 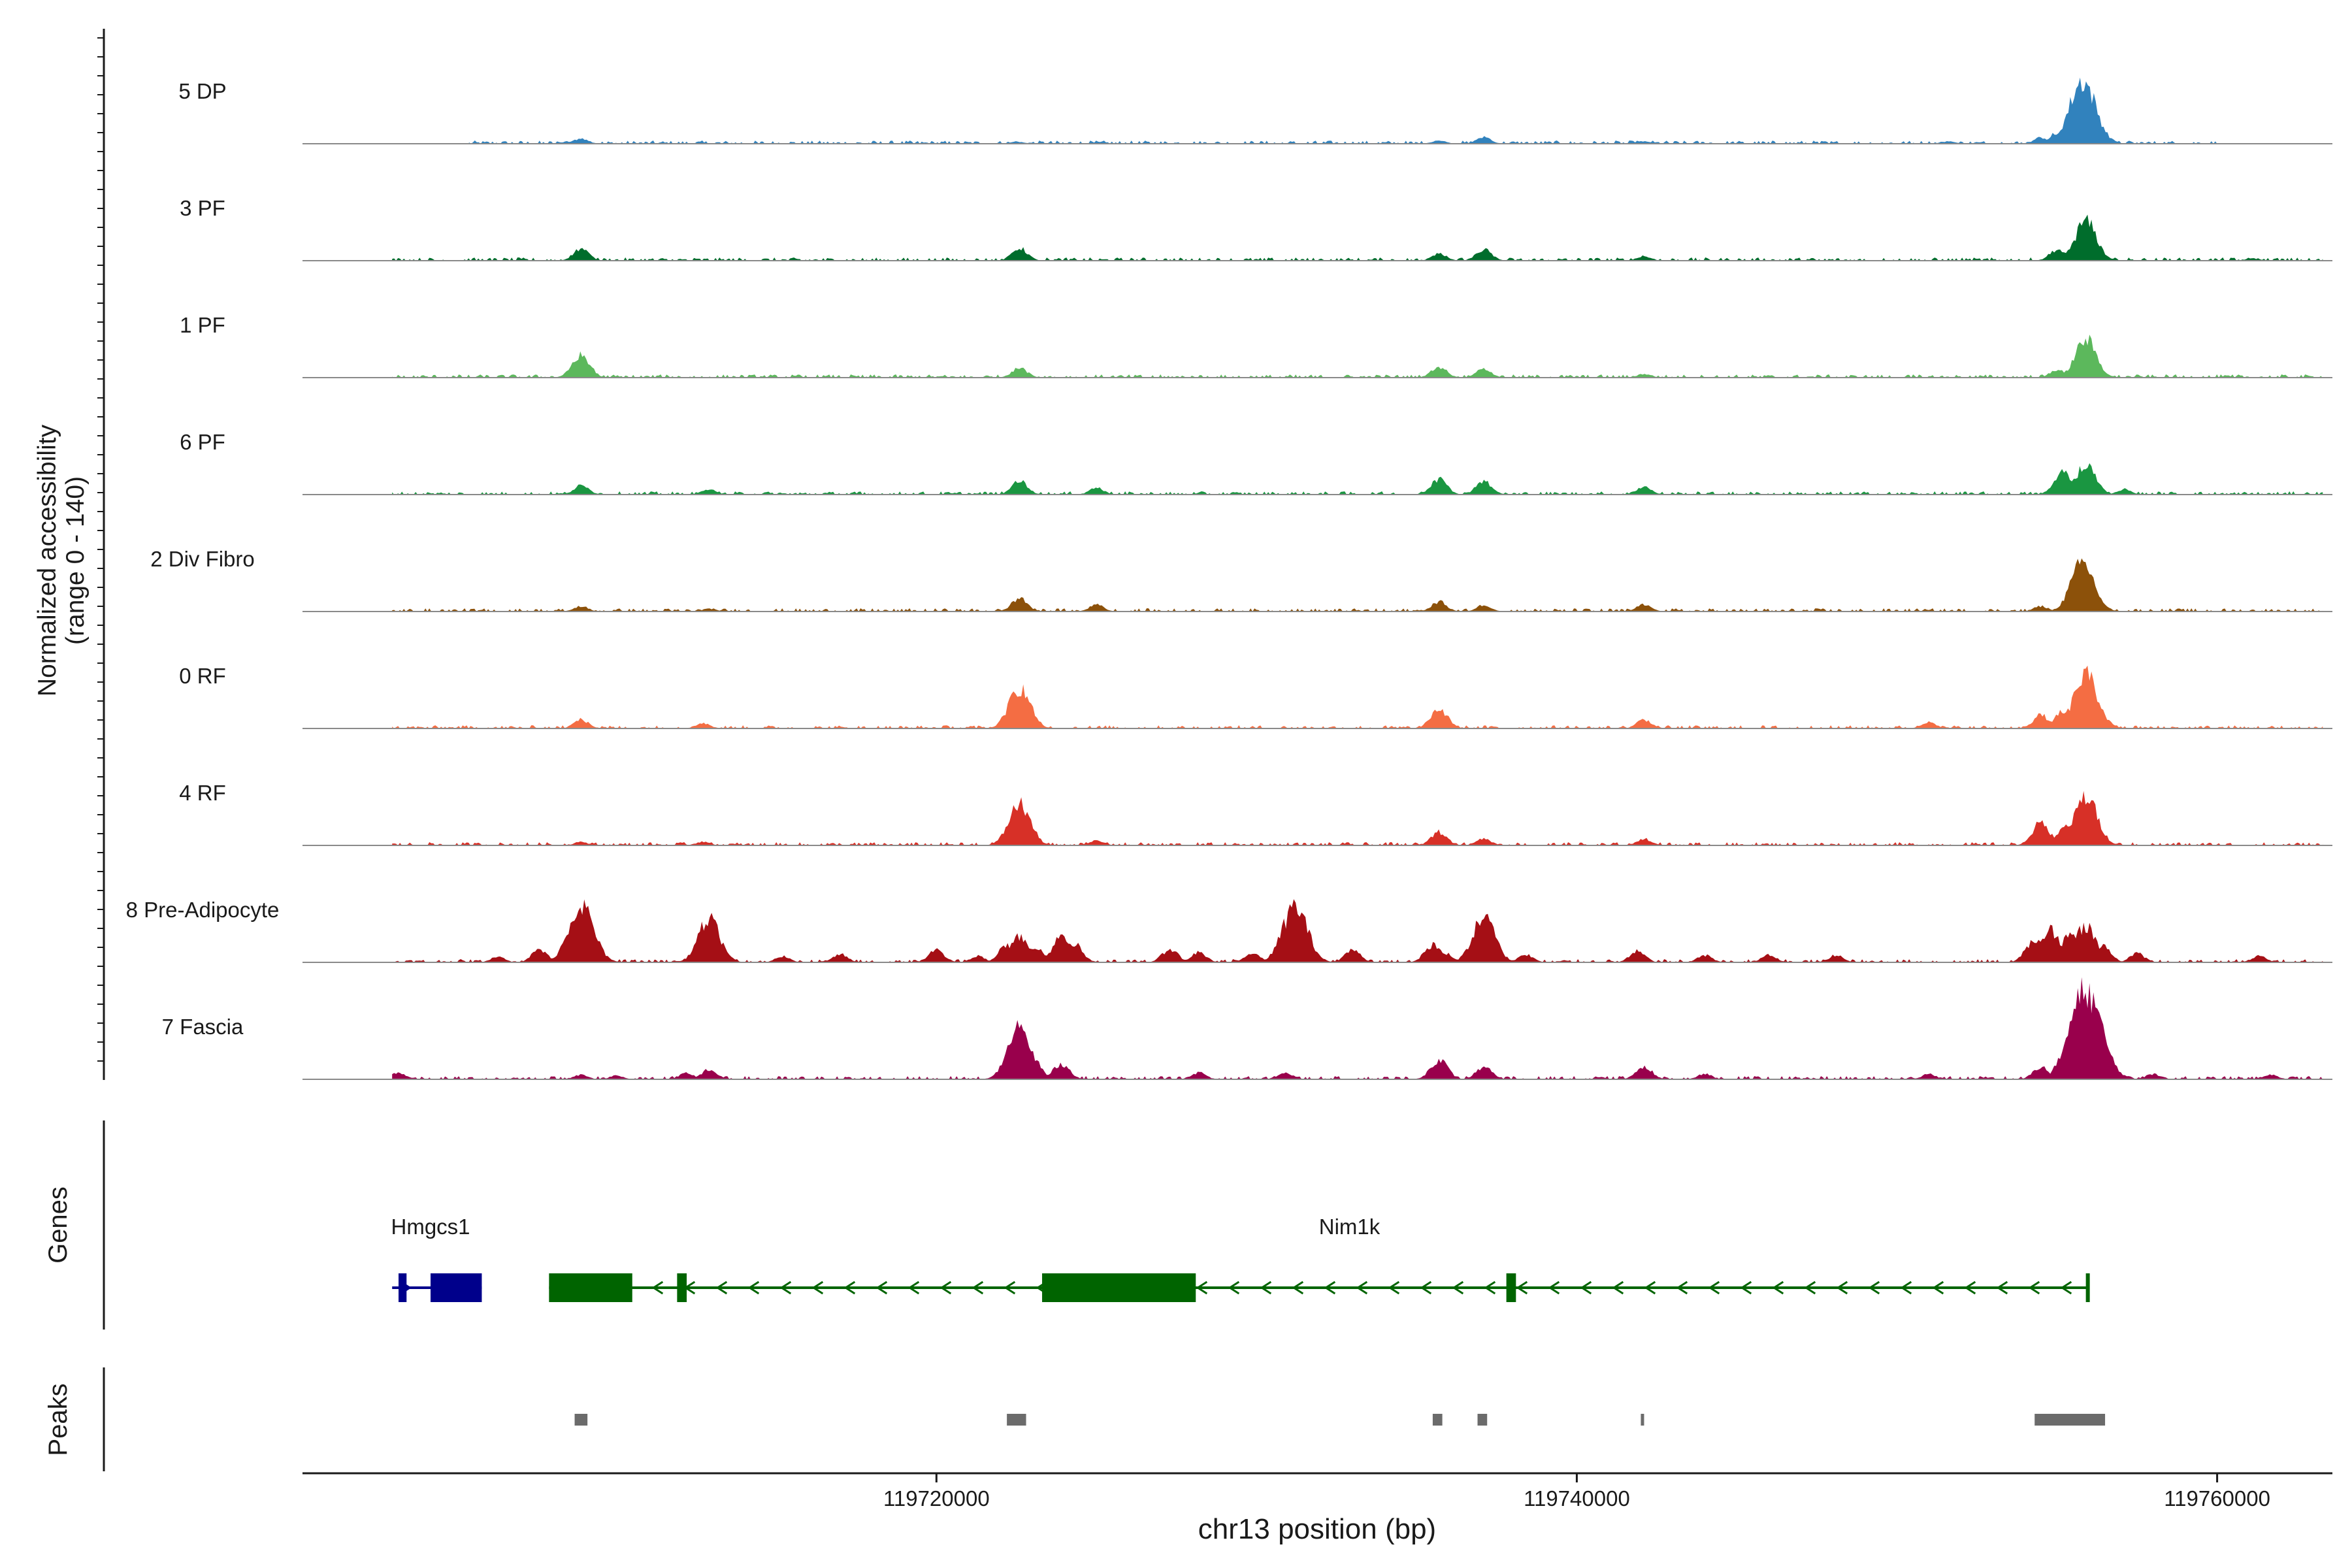 What do you see at coordinates (100, 549) in the screenshot?
I see `coverage-y-axis-ticks` at bounding box center [100, 549].